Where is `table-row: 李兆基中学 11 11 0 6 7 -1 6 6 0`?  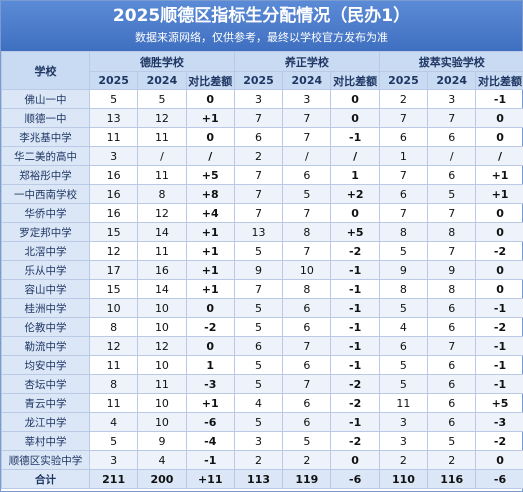 table-row: 李兆基中学 11 11 0 6 7 -1 6 6 0 is located at coordinates (262, 137).